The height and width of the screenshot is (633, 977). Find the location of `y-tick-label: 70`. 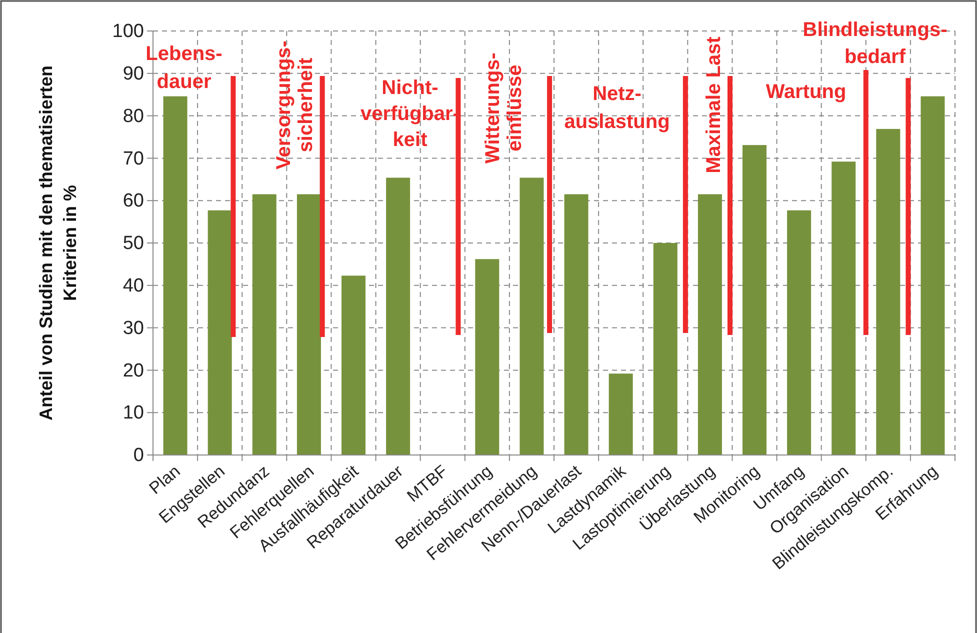

y-tick-label: 70 is located at coordinates (133, 159).